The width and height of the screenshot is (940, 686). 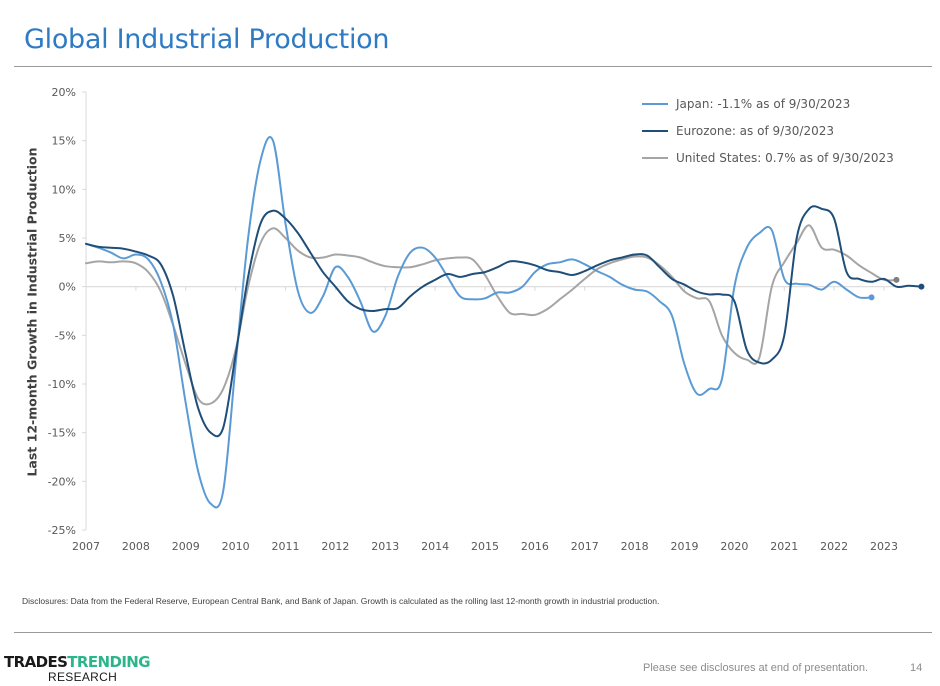 I want to click on series-end-marker-japan, so click(x=871, y=297).